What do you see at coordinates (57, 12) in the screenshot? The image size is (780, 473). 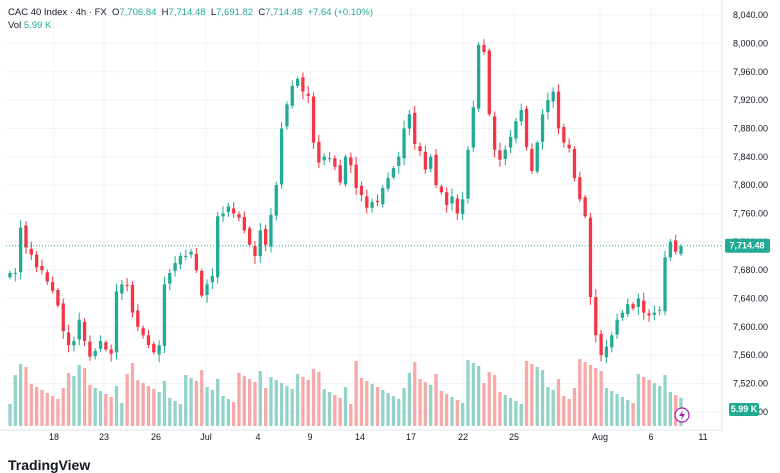 I see `symbol-label: CAC 40 Index · 4h · FX` at bounding box center [57, 12].